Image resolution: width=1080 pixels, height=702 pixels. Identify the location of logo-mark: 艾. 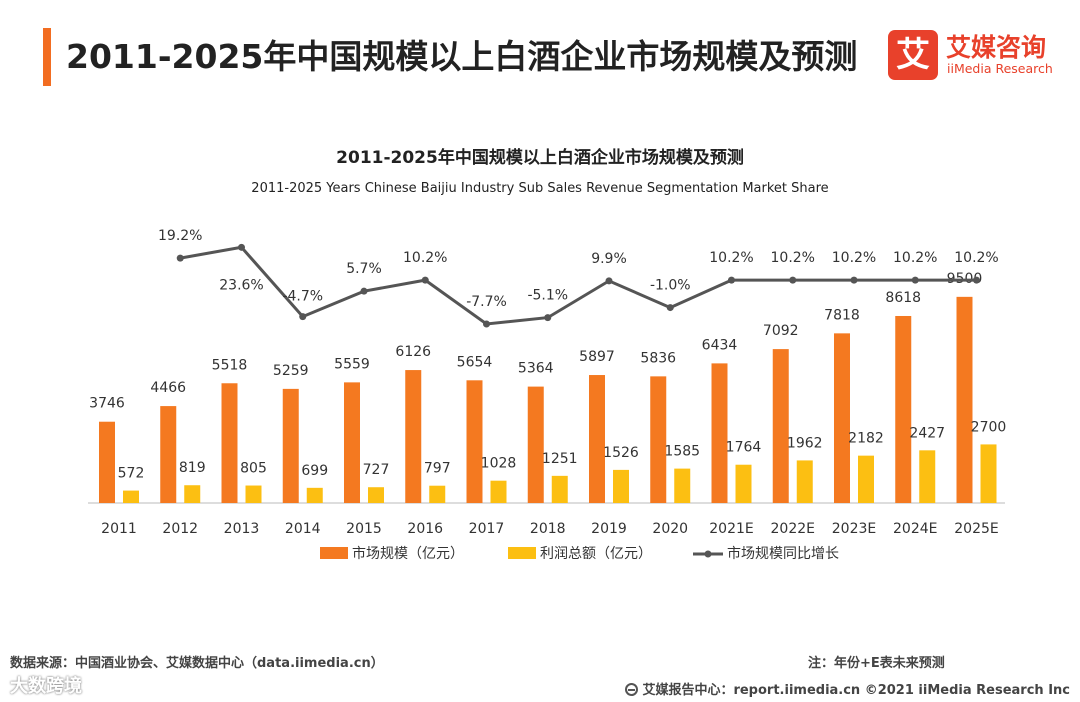
(913, 55).